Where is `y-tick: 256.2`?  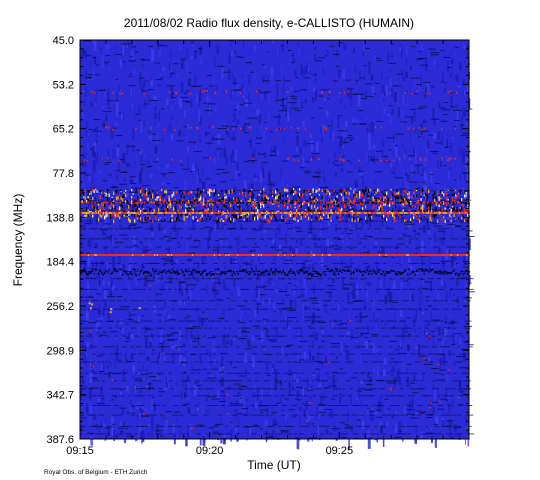 y-tick: 256.2 is located at coordinates (257, 307).